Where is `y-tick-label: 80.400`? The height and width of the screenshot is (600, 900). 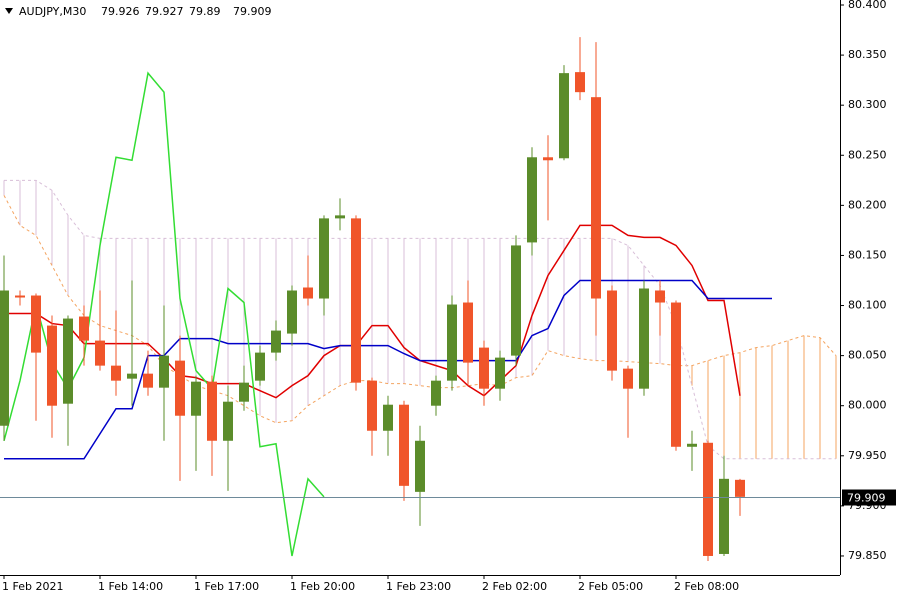
y-tick-label: 80.400 is located at coordinates (867, 5).